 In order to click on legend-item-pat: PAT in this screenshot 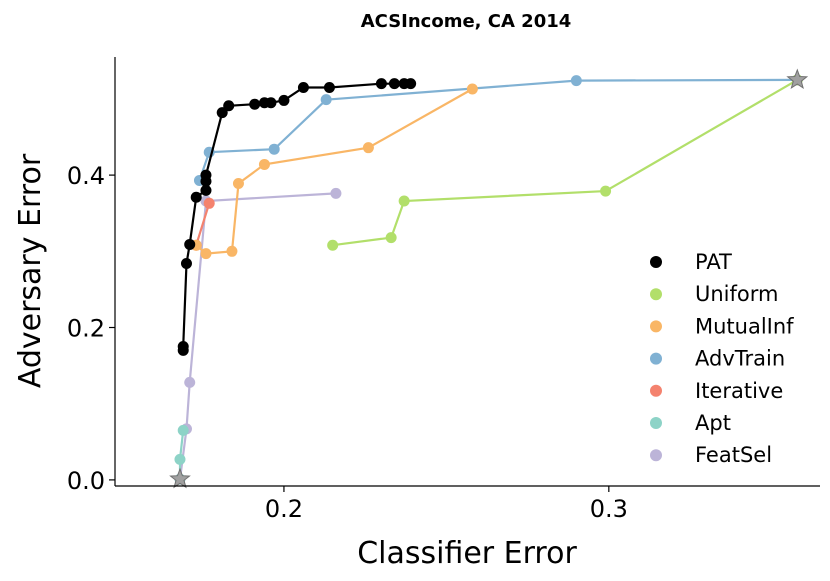, I will do `click(691, 262)`.